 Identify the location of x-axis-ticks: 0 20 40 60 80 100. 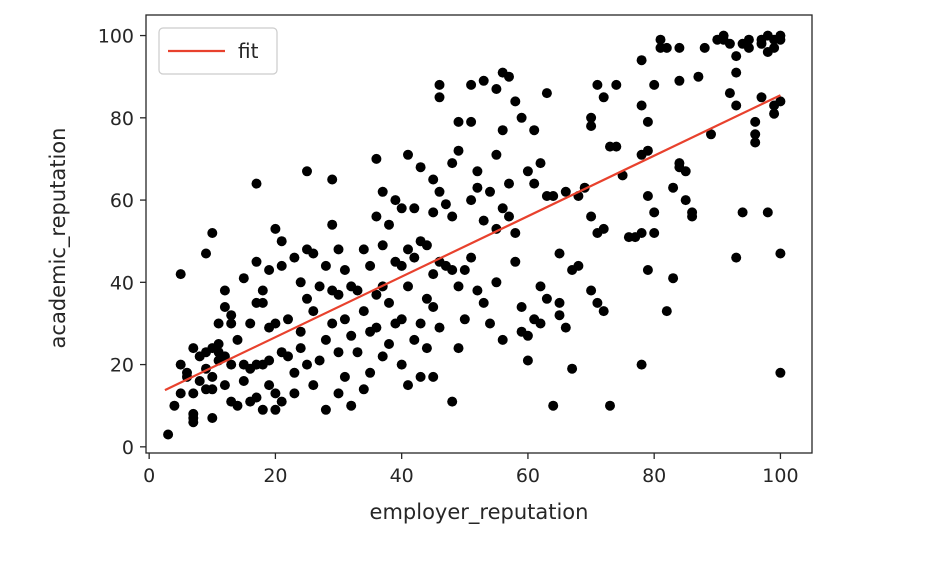
(471, 470).